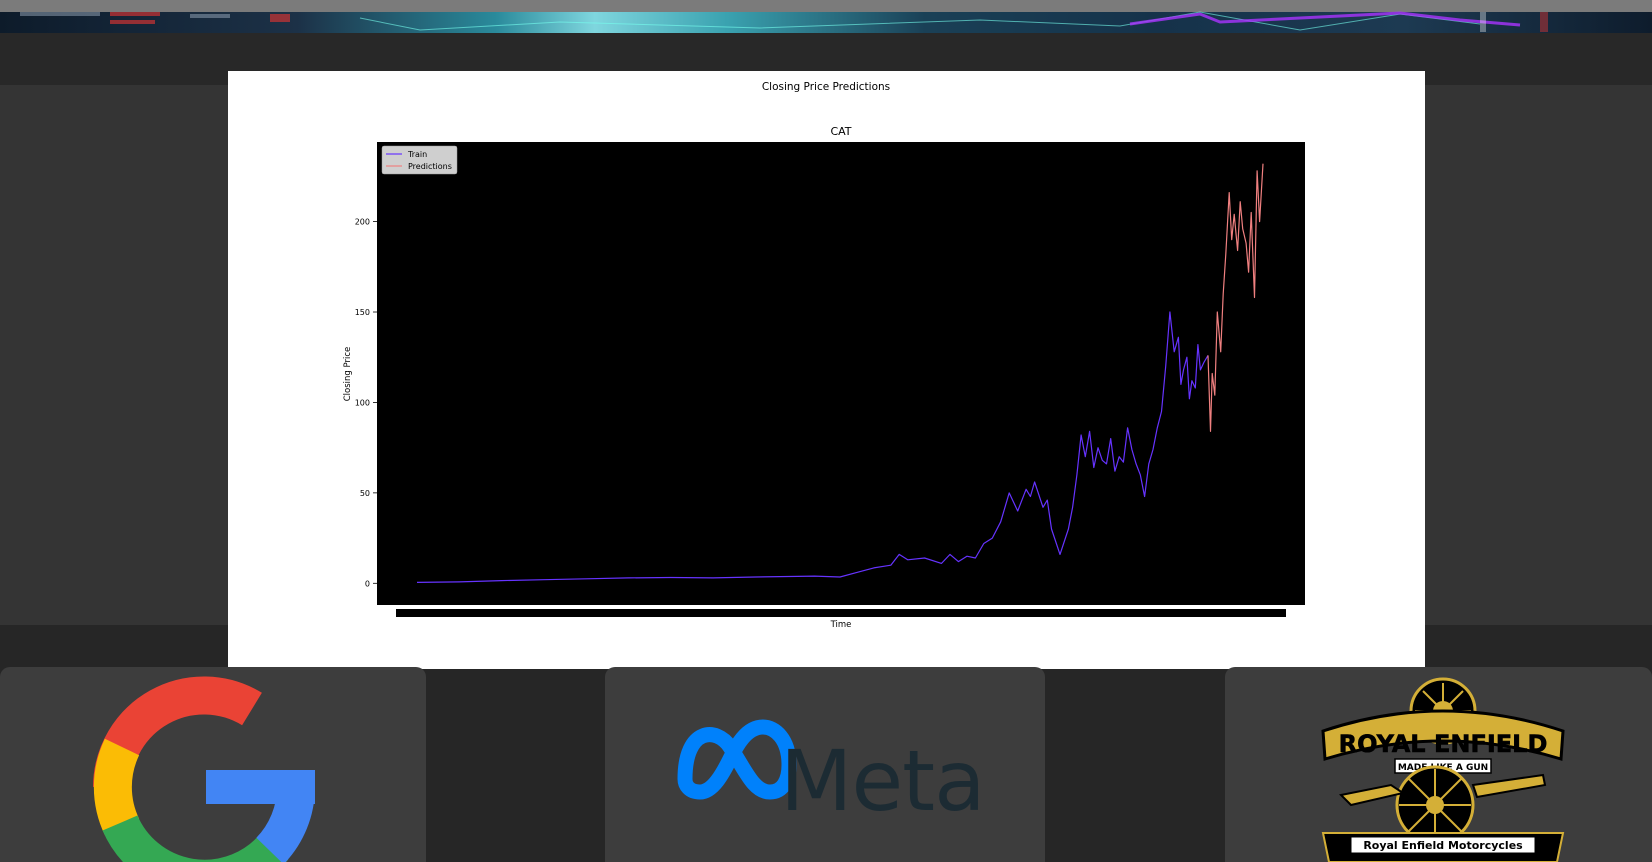 This screenshot has height=862, width=1652. I want to click on re-brand-text: ROYAL ENFIELD, so click(1443, 744).